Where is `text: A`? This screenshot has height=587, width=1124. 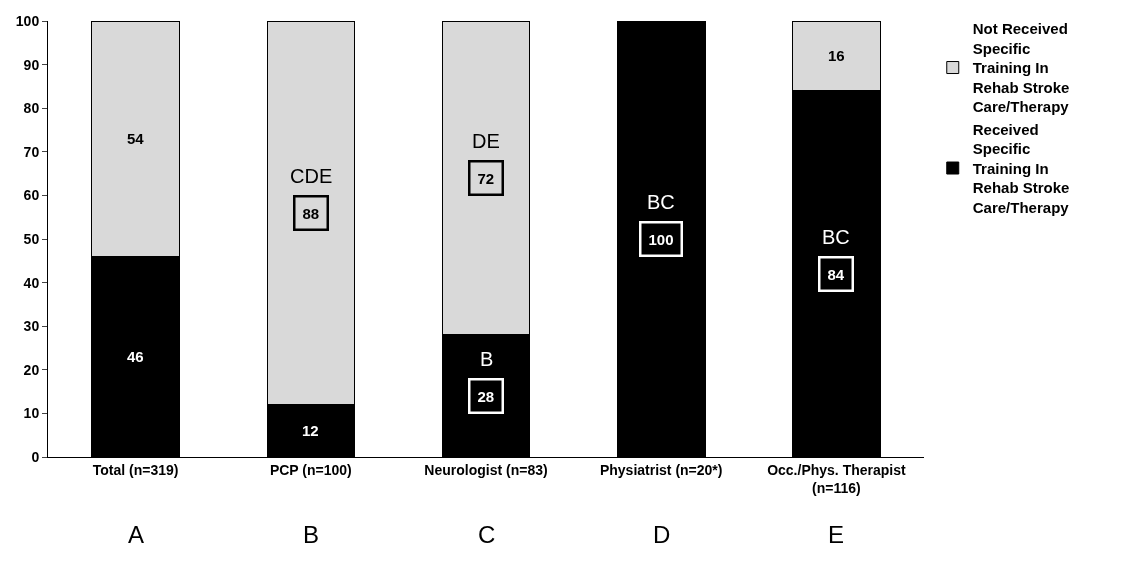 text: A is located at coordinates (136, 534).